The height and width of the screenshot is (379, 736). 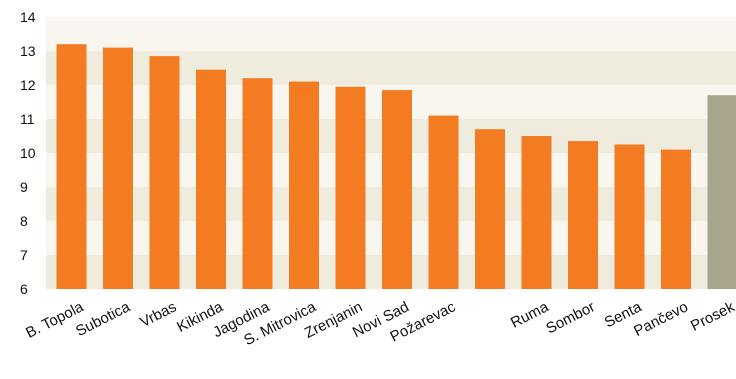 What do you see at coordinates (391, 34) in the screenshot?
I see `grid-band` at bounding box center [391, 34].